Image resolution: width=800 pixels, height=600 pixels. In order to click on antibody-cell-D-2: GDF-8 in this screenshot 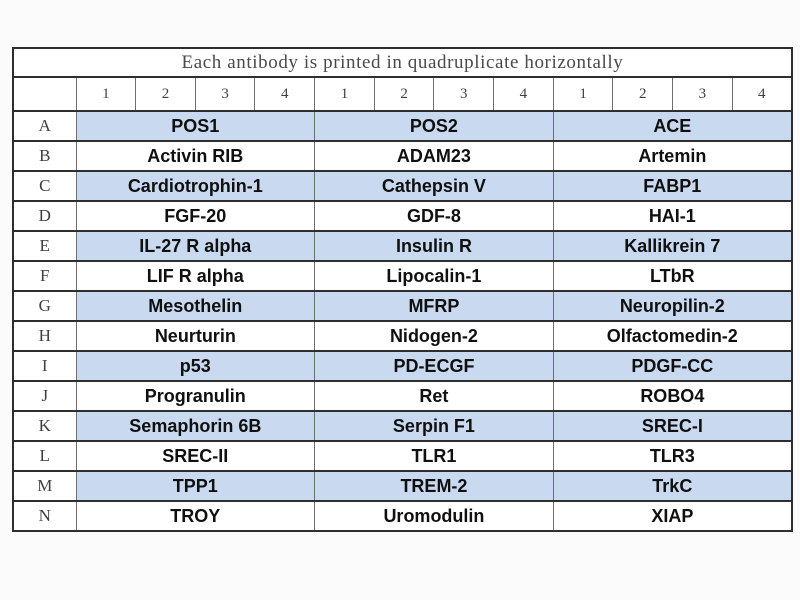, I will do `click(434, 216)`.